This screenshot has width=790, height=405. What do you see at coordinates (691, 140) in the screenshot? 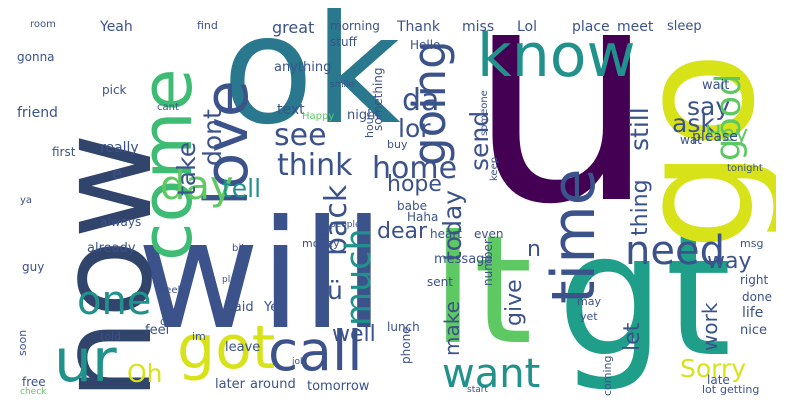
I see `word: wat` at bounding box center [691, 140].